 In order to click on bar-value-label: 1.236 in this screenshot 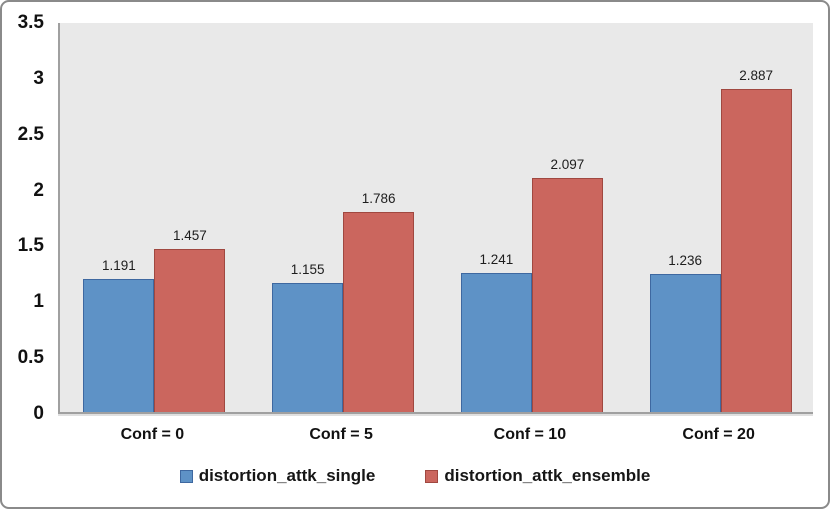, I will do `click(685, 260)`.